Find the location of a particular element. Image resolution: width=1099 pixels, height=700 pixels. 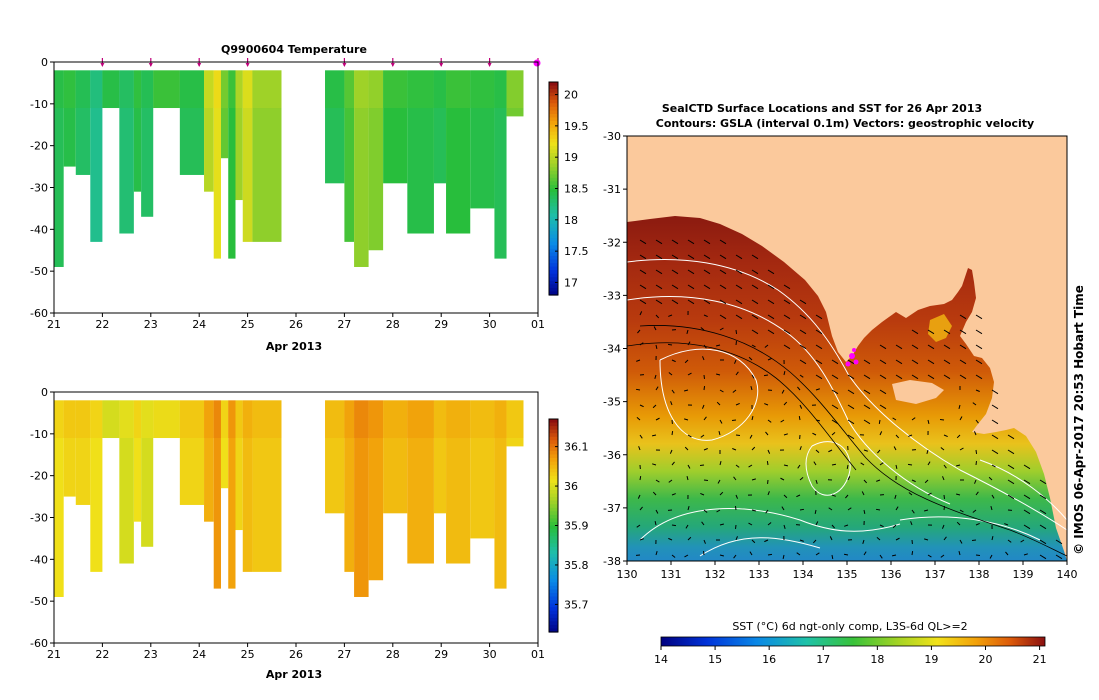

temperature-title: Q9900604 Temperature is located at coordinates (294, 49).